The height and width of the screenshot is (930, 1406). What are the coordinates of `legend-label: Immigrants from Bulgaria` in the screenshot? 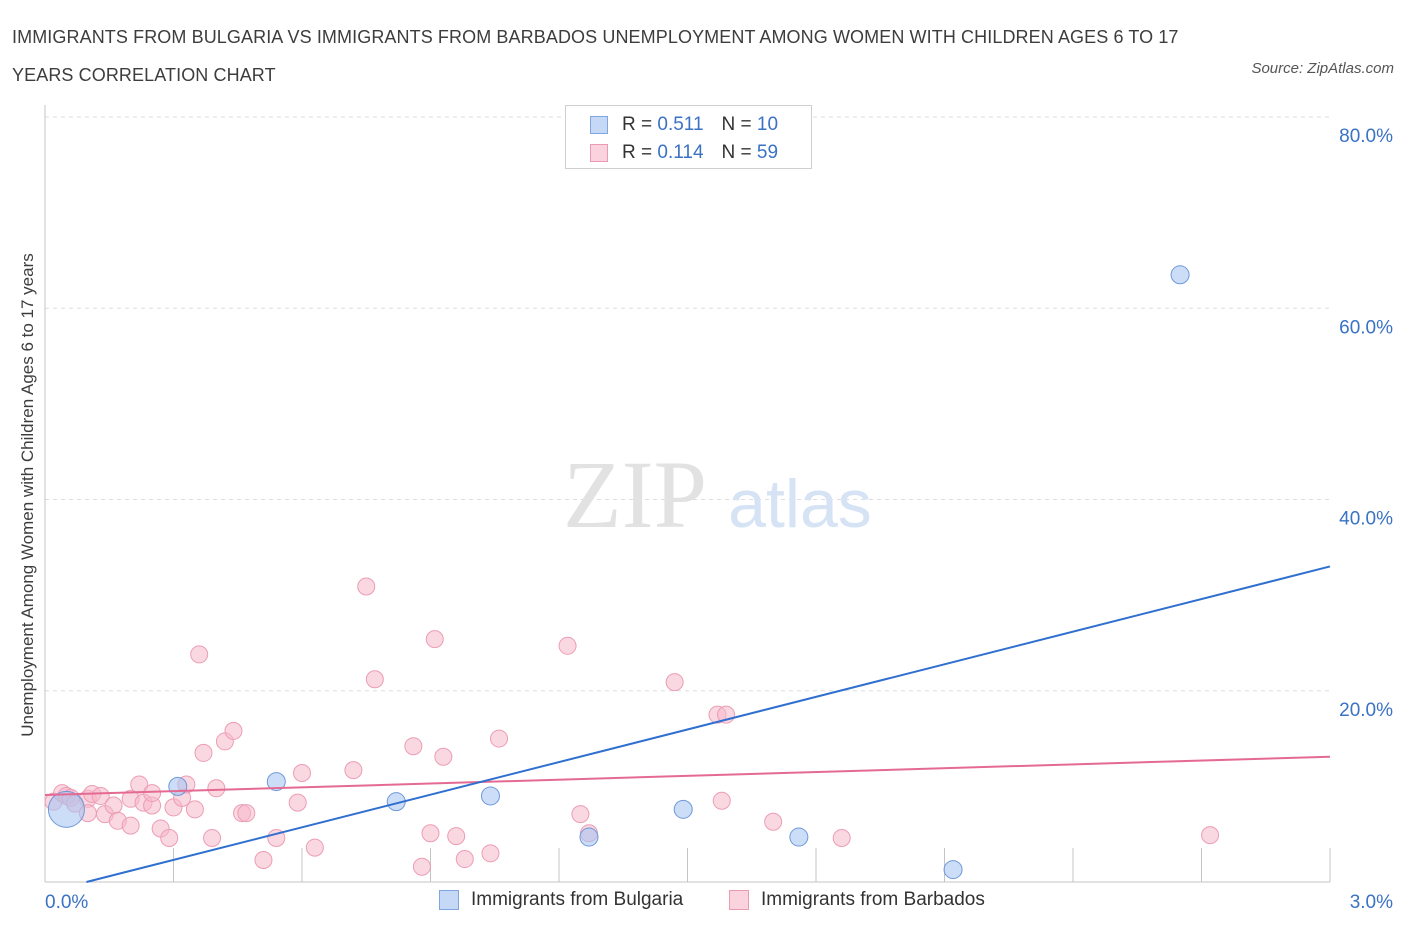 It's located at (577, 899).